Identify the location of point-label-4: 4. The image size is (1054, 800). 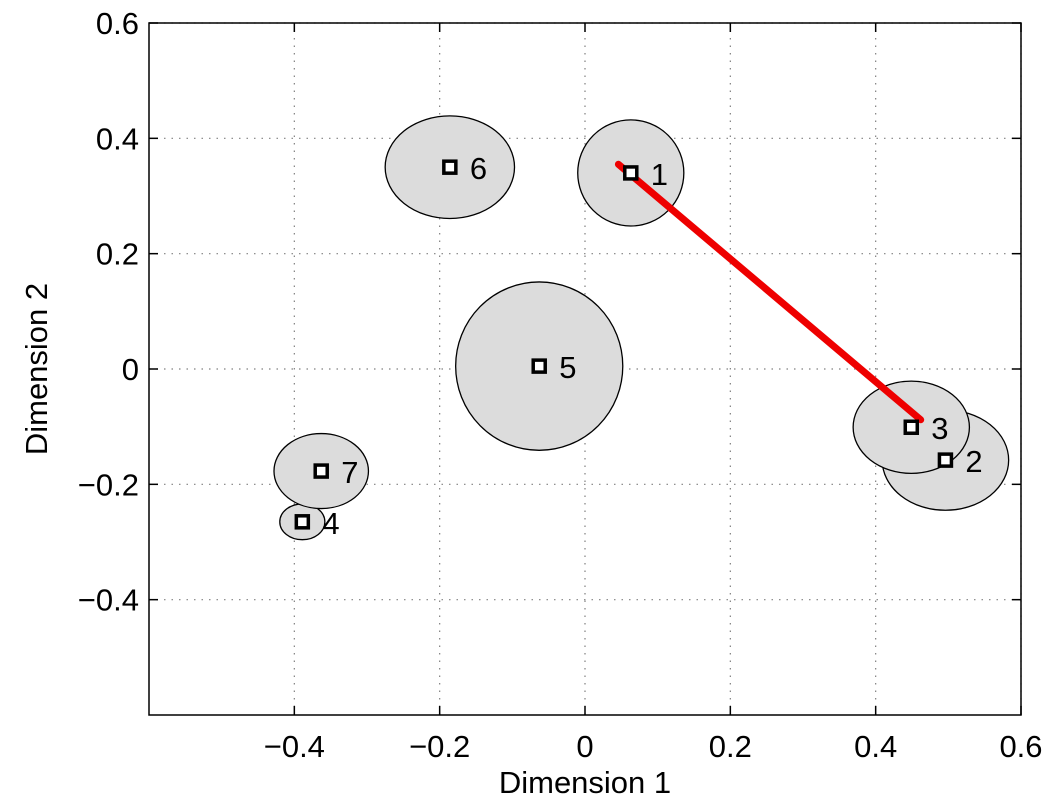
(330, 523).